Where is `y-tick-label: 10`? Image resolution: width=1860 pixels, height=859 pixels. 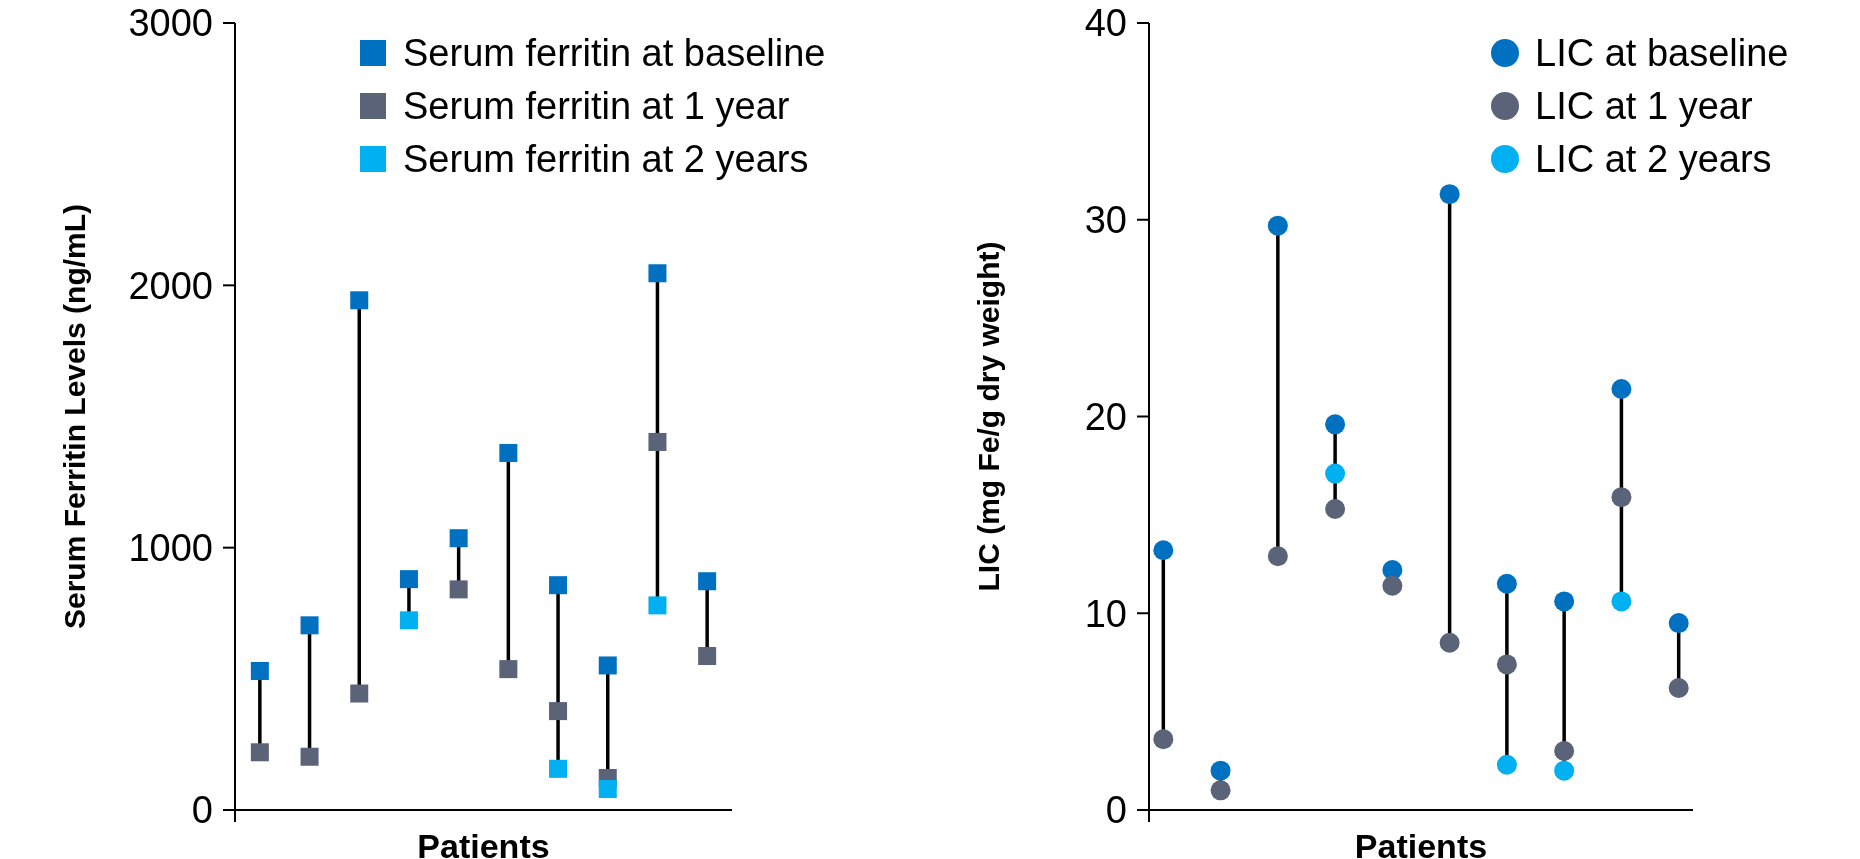
y-tick-label: 10 is located at coordinates (1105, 613).